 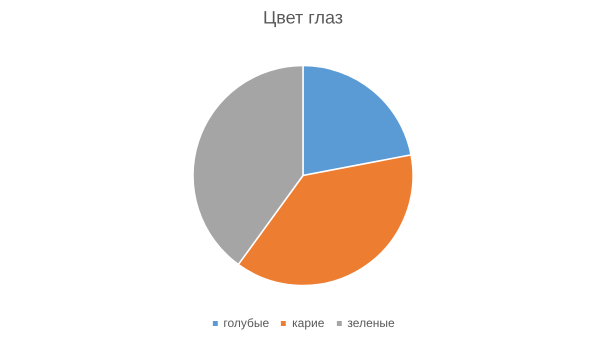 What do you see at coordinates (246, 323) in the screenshot?
I see `legend-label: голубые` at bounding box center [246, 323].